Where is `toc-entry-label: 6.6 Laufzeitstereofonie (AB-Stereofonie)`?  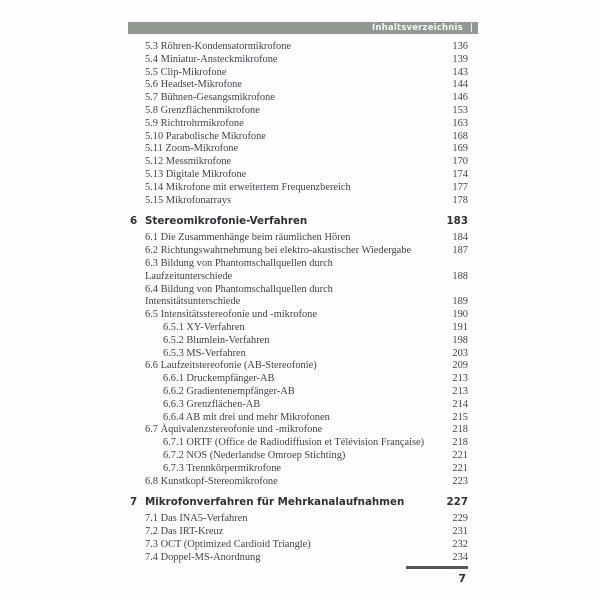 toc-entry-label: 6.6 Laufzeitstereofonie (AB-Stereofonie) is located at coordinates (231, 366).